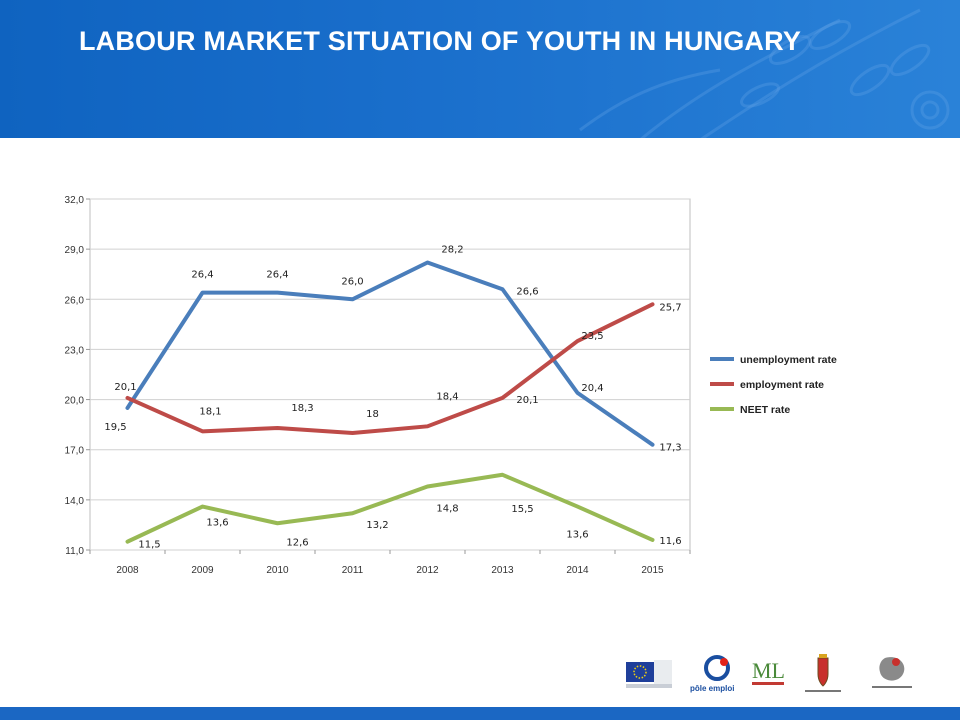  I want to click on legend-label: unemployment rate, so click(788, 360).